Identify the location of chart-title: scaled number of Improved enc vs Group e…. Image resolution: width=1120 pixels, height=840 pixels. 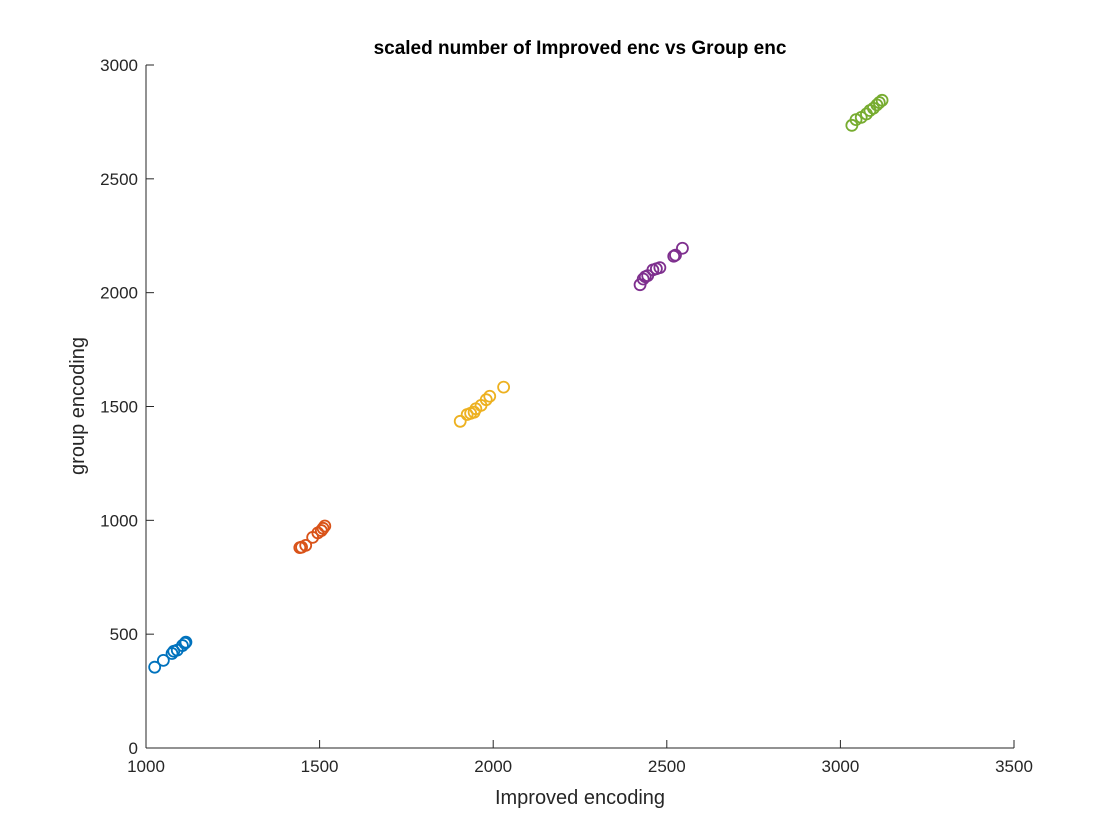
(580, 48).